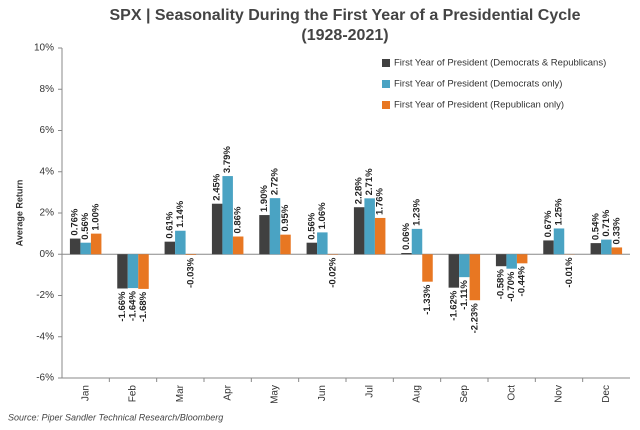 This screenshot has width=640, height=430. I want to click on value-label: -0.01%, so click(569, 272).